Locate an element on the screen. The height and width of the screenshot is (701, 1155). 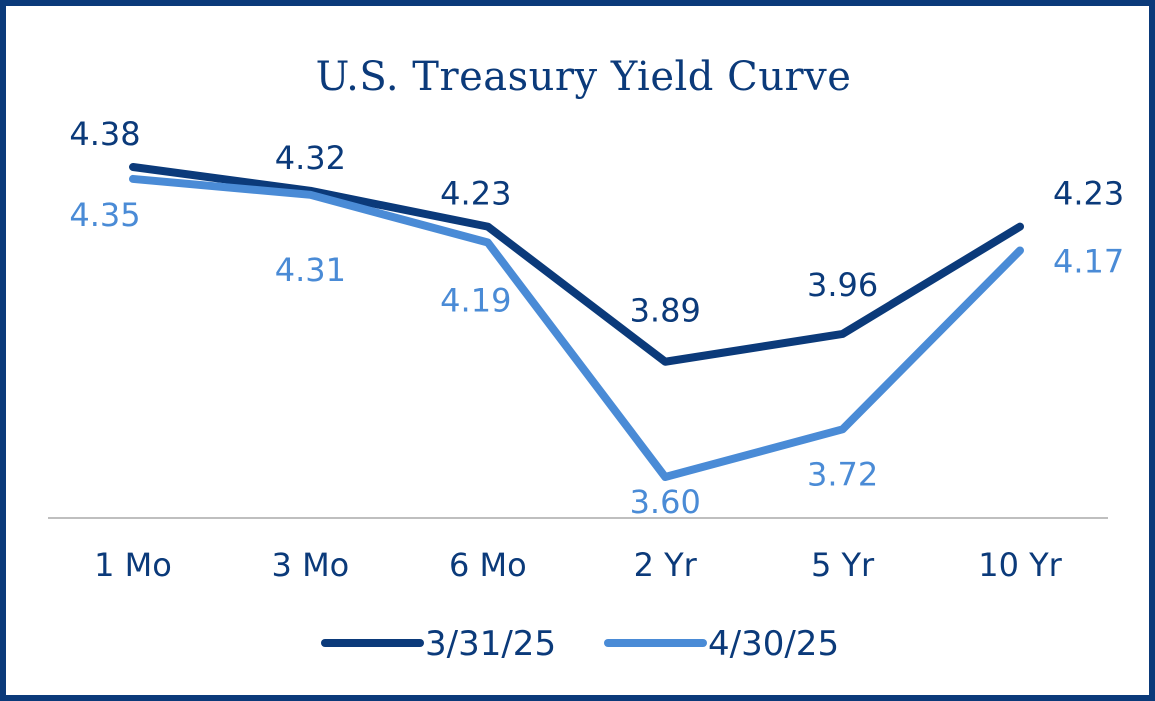
x-tick-label: 1 Mo is located at coordinates (133, 565).